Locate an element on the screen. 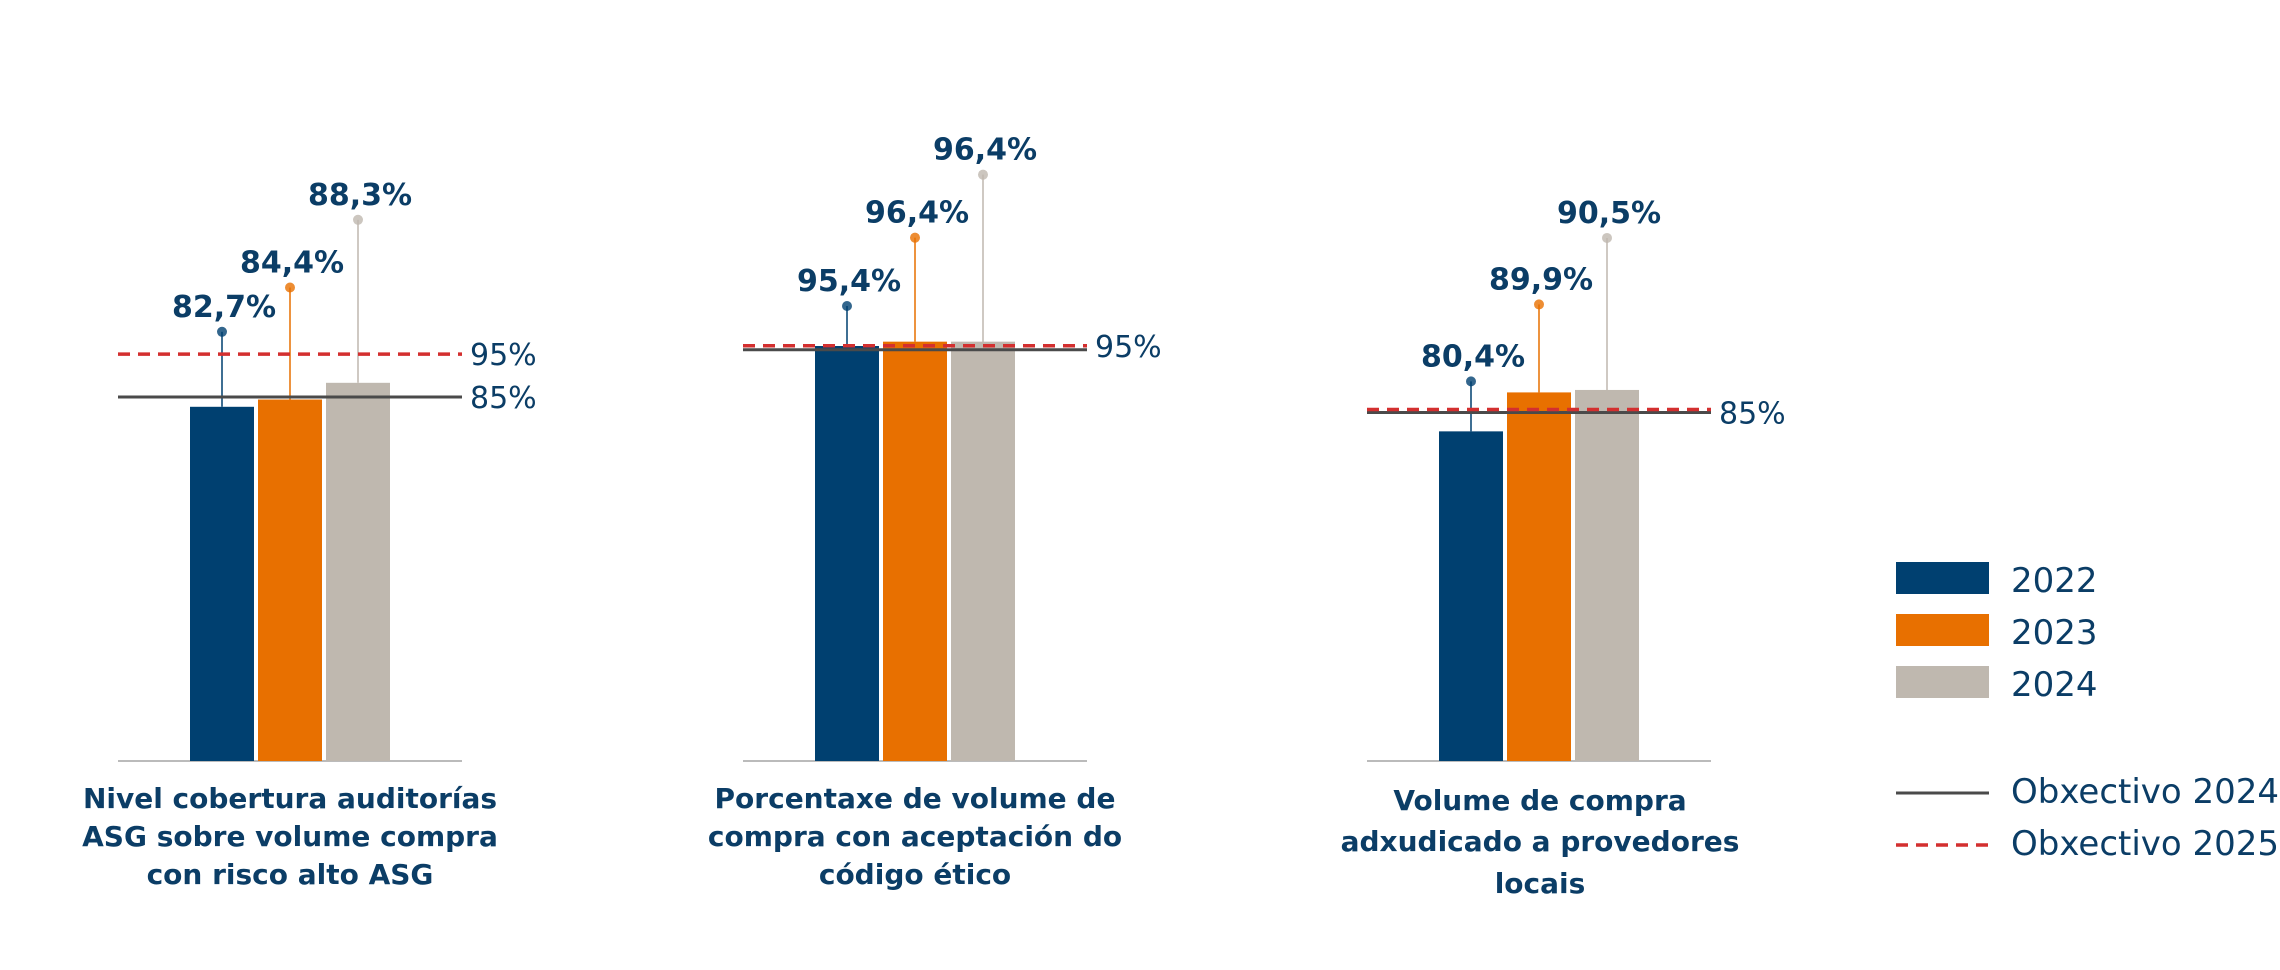 Image resolution: width=2280 pixels, height=970 pixels. legend-label: 2023 is located at coordinates (2054, 633).